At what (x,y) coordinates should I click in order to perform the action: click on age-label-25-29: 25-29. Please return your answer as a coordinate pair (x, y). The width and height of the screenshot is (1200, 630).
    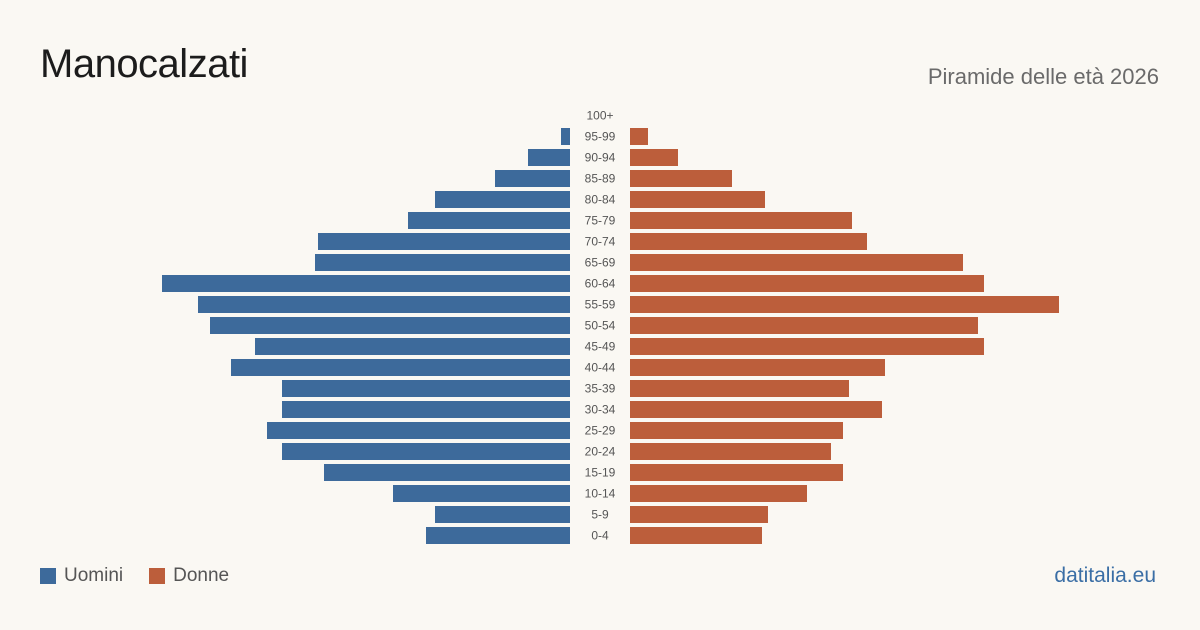
    Looking at the image, I should click on (600, 431).